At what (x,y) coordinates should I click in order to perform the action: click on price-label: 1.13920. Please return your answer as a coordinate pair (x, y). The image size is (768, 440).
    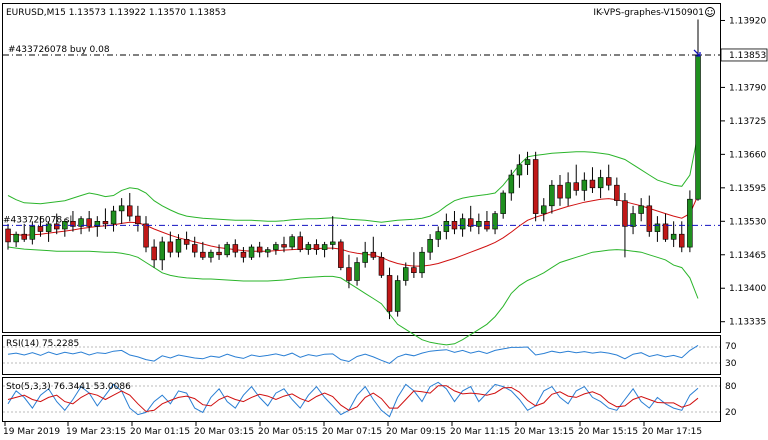
    Looking at the image, I should click on (747, 21).